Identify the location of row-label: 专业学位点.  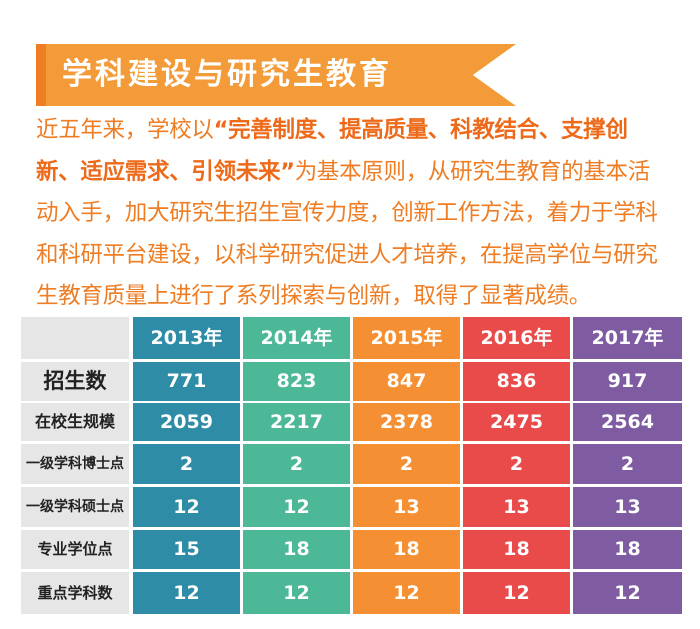
(75, 549).